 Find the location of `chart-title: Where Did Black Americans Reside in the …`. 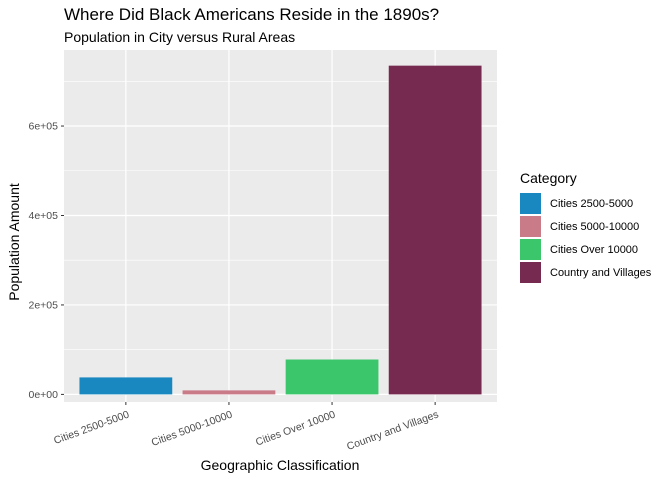

chart-title: Where Did Black Americans Reside in the … is located at coordinates (252, 14).